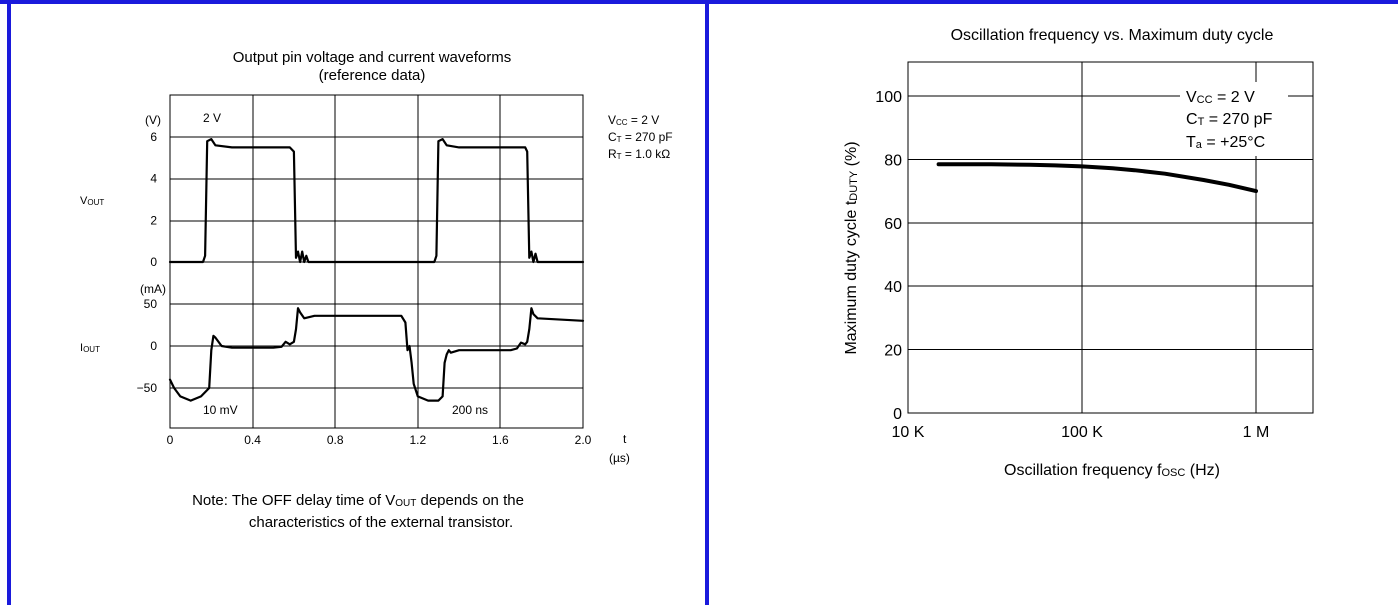 This screenshot has width=1398, height=605. What do you see at coordinates (376, 201) in the screenshot?
I see `vout-waveform` at bounding box center [376, 201].